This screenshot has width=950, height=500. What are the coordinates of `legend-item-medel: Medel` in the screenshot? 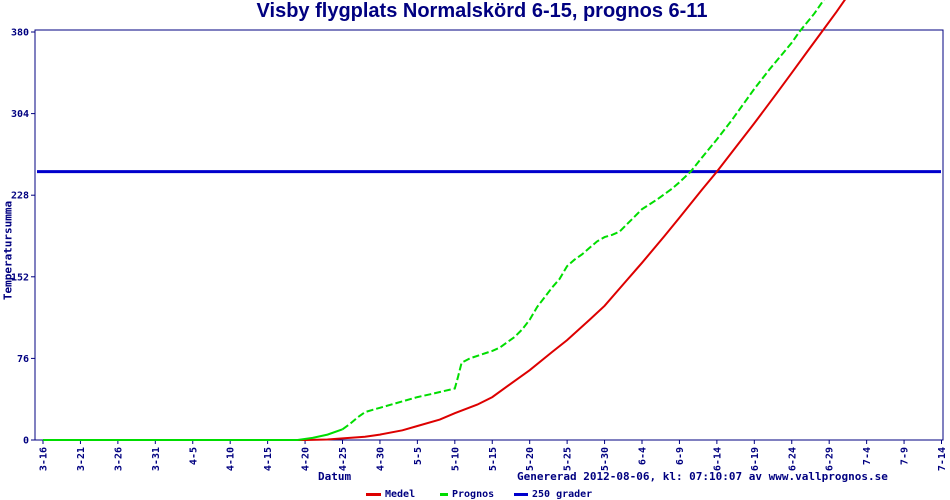 It's located at (390, 494).